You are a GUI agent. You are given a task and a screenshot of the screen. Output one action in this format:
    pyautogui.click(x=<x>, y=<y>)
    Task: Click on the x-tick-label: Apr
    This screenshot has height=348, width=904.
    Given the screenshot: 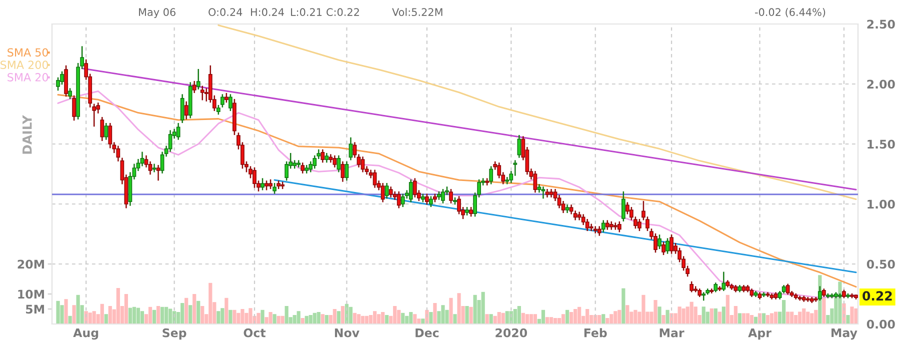 What is the action you would take?
    pyautogui.click(x=760, y=334)
    